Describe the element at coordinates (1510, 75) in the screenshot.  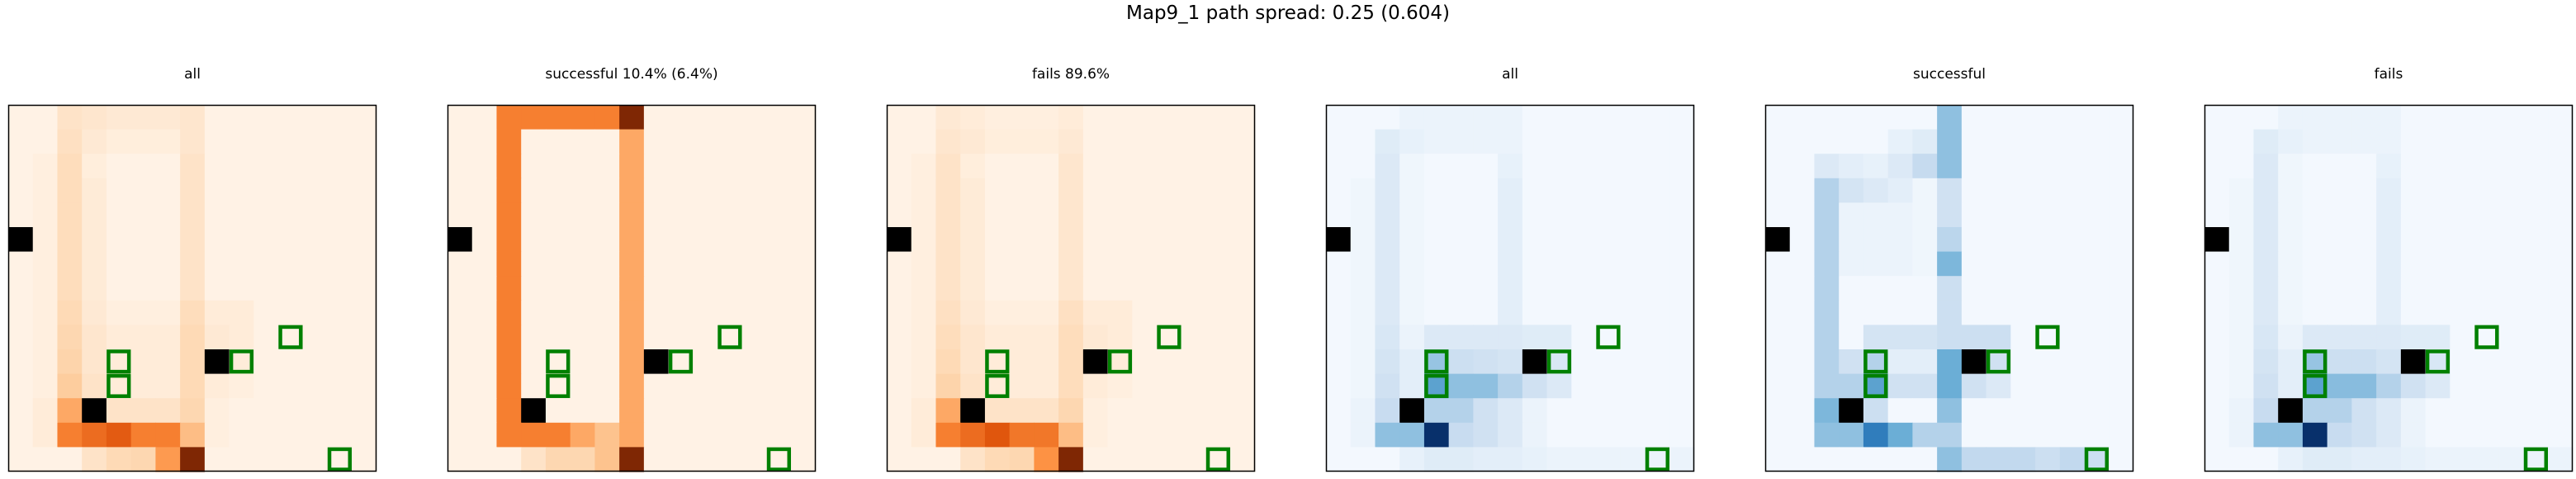
I see `panel-title-4: all` at that location.